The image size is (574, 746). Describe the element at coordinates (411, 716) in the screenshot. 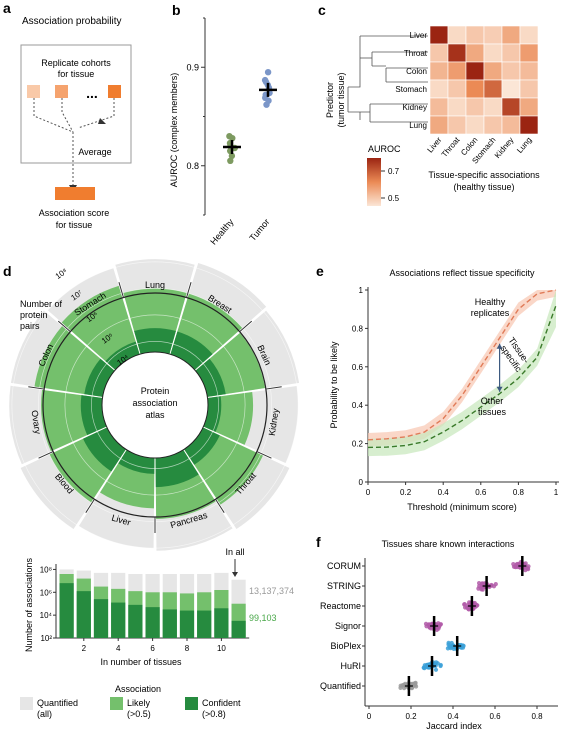

I see `f-xtick-label: 0.2` at that location.